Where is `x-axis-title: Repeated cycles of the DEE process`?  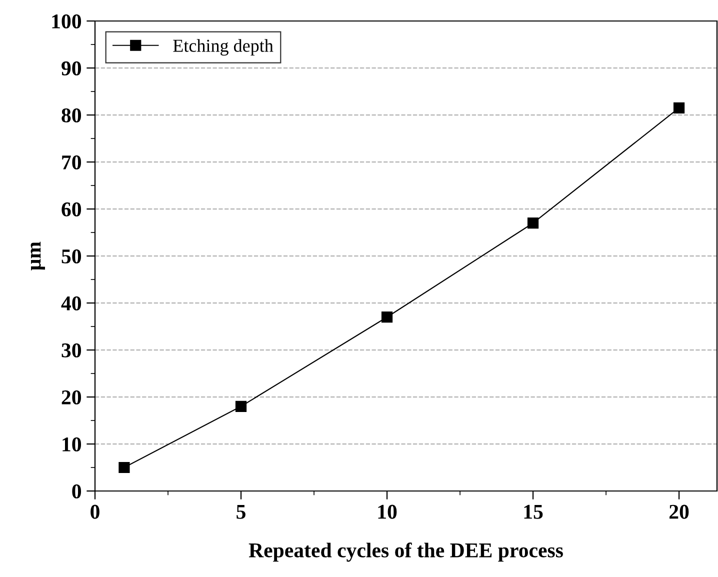 x-axis-title: Repeated cycles of the DEE process is located at coordinates (405, 552).